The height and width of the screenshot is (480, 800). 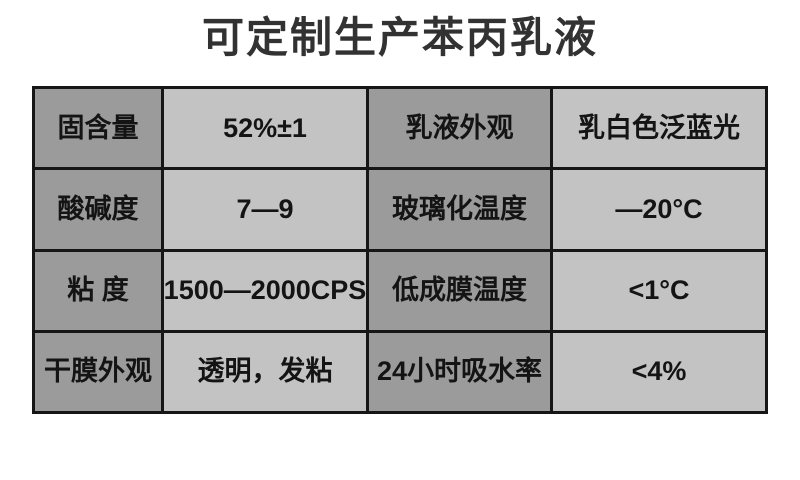 What do you see at coordinates (98, 128) in the screenshot?
I see `spec-label-solid-content: 固含量` at bounding box center [98, 128].